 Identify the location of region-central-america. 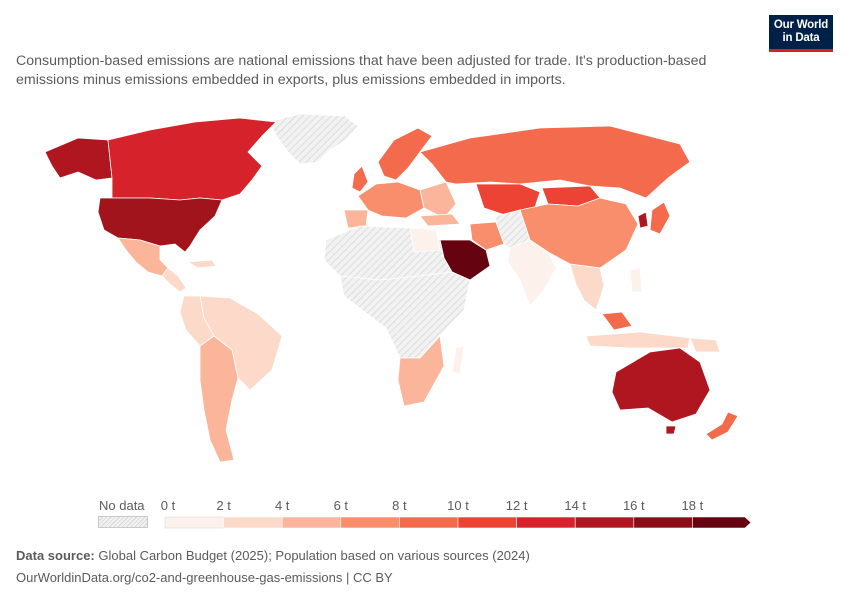
(174, 280).